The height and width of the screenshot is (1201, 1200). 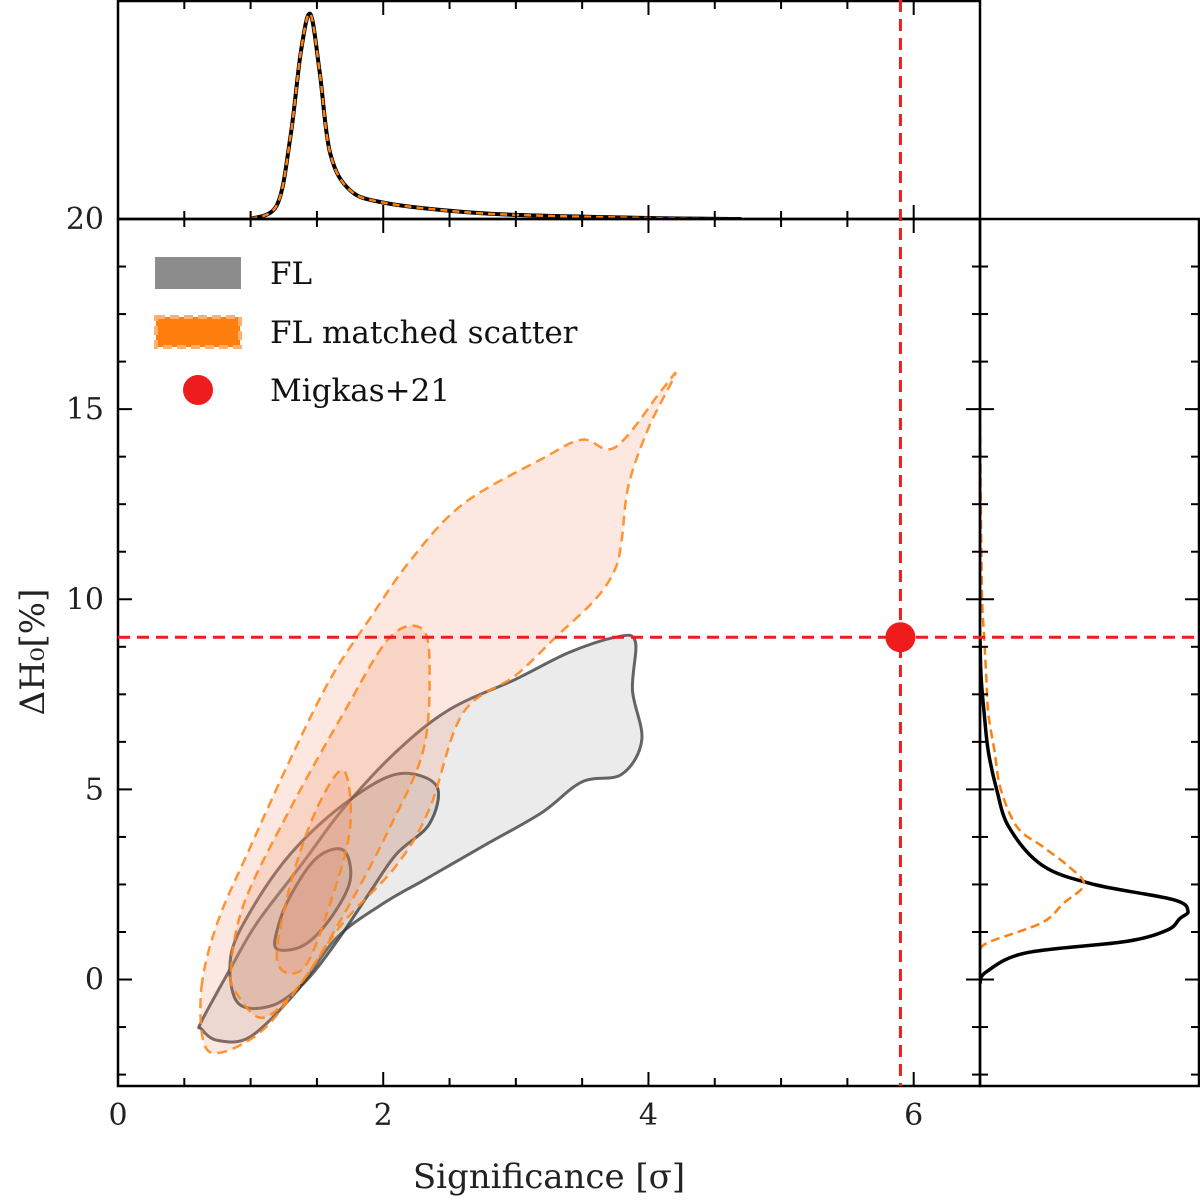 I want to click on legend-marker-migkas, so click(x=198, y=390).